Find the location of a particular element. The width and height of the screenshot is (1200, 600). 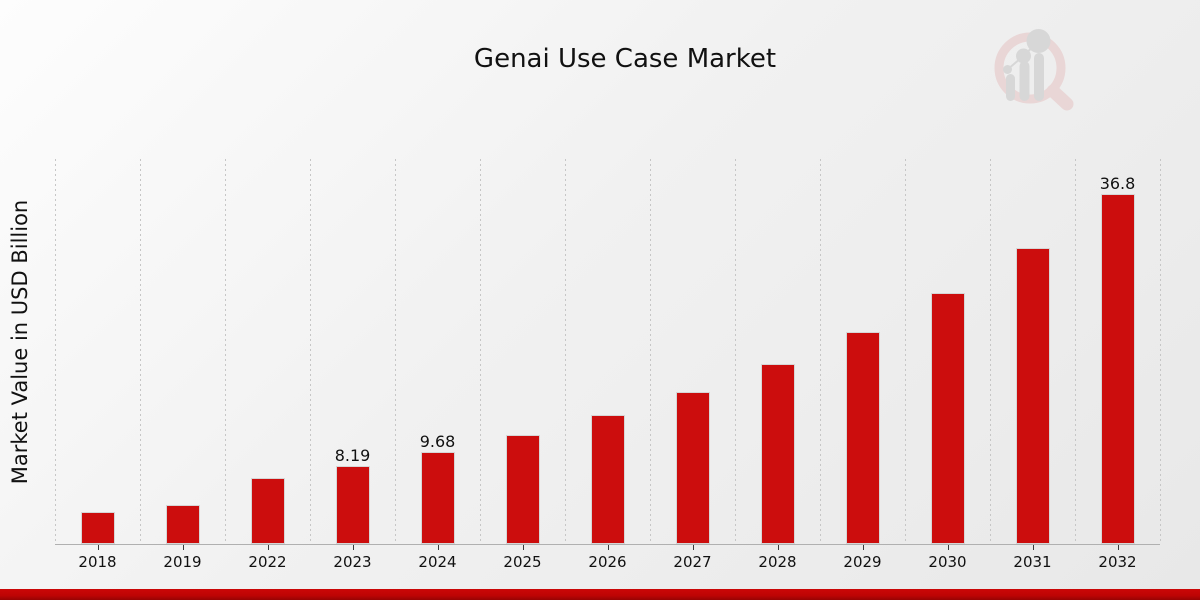

x-tick-label-2018: 2018 is located at coordinates (97, 562).